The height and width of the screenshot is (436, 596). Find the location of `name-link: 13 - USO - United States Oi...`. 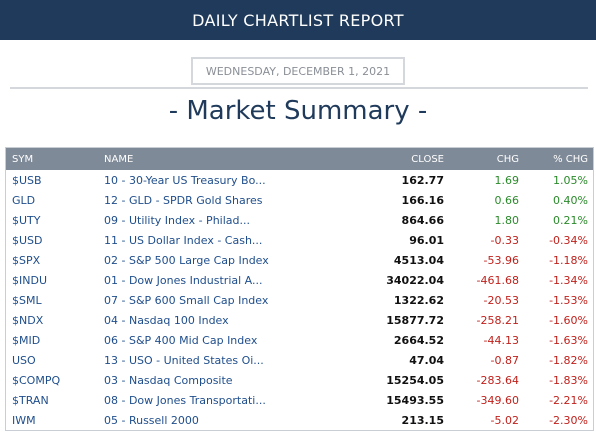

name-link: 13 - USO - United States Oi... is located at coordinates (184, 360).